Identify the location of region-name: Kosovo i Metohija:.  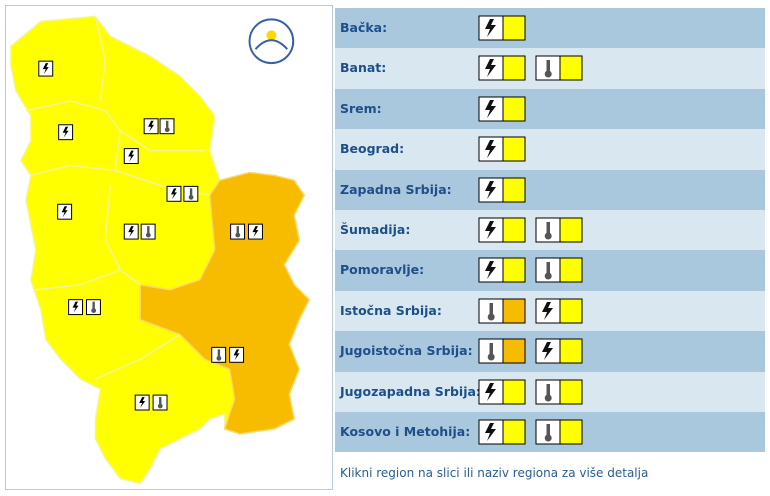
(405, 431).